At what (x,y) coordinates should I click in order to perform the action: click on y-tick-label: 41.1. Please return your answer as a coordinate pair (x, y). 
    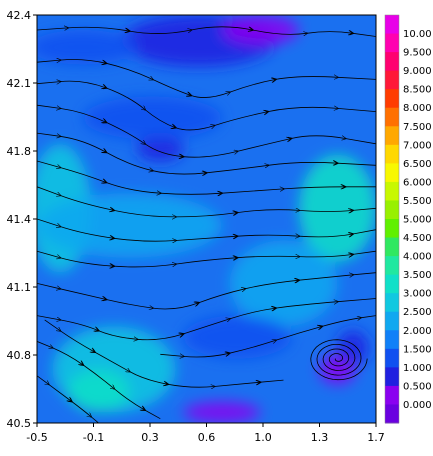
    Looking at the image, I should click on (19, 287).